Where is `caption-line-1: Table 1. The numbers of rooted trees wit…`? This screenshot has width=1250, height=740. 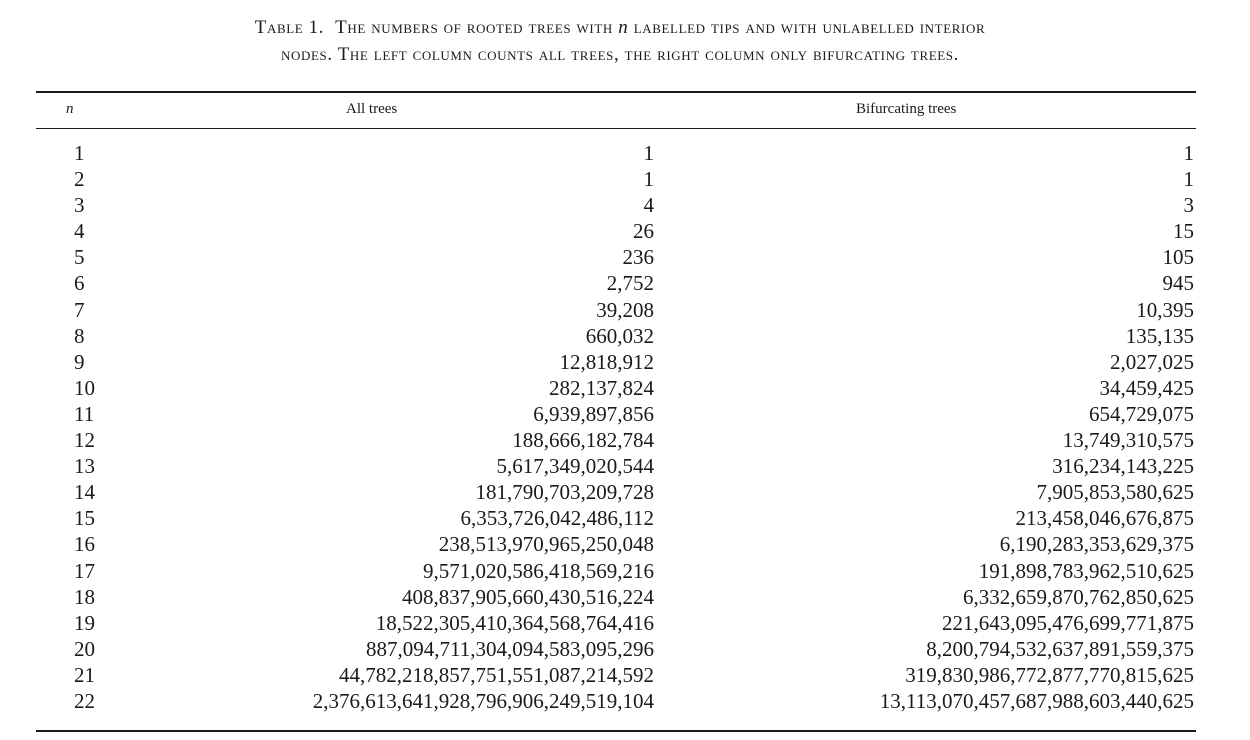
caption-line-1: Table 1. The numbers of rooted trees wit… is located at coordinates (620, 27).